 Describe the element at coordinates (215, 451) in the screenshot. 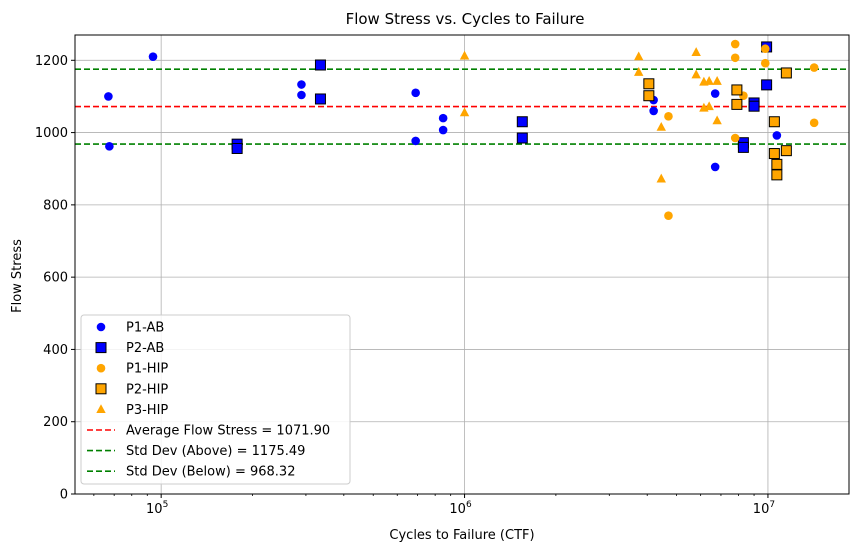

I see `legend-label: Std Dev (Above) = 1175.49` at that location.